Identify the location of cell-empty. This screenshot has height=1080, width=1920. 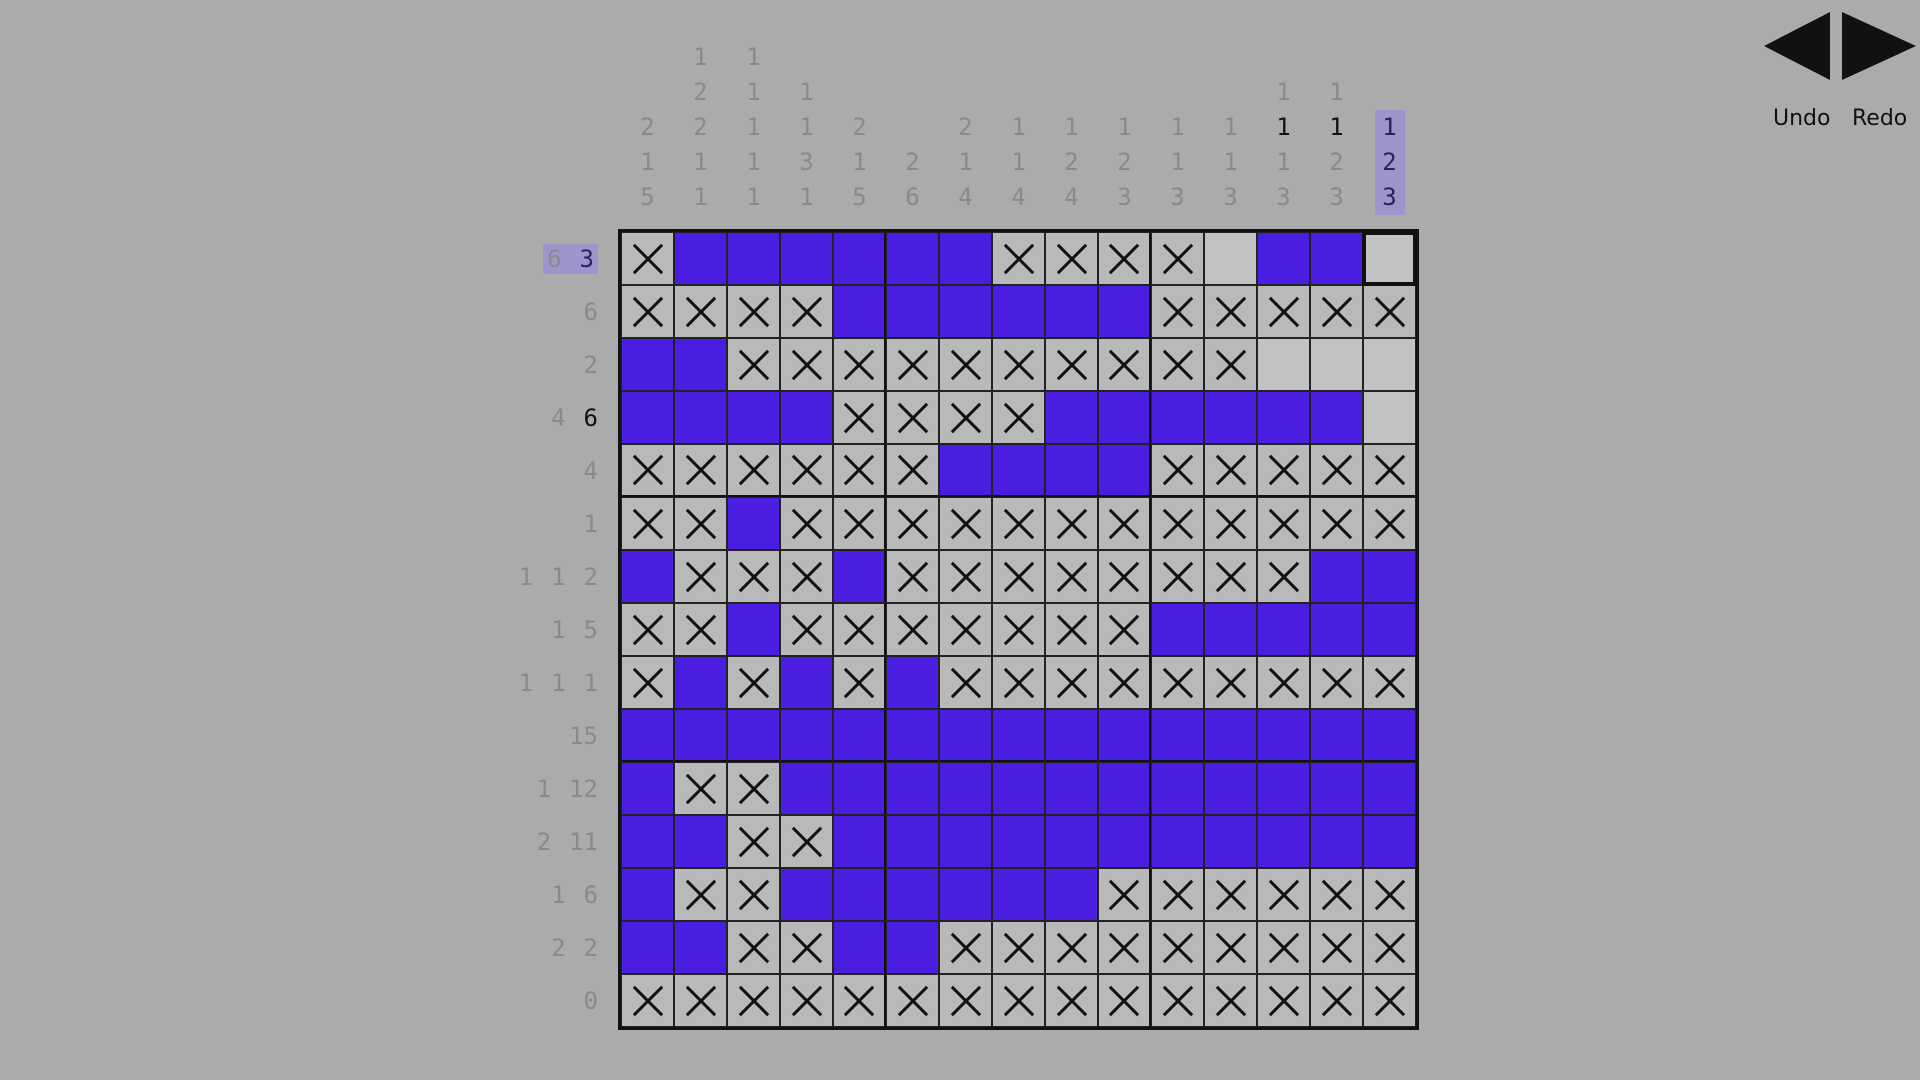
(1389, 258).